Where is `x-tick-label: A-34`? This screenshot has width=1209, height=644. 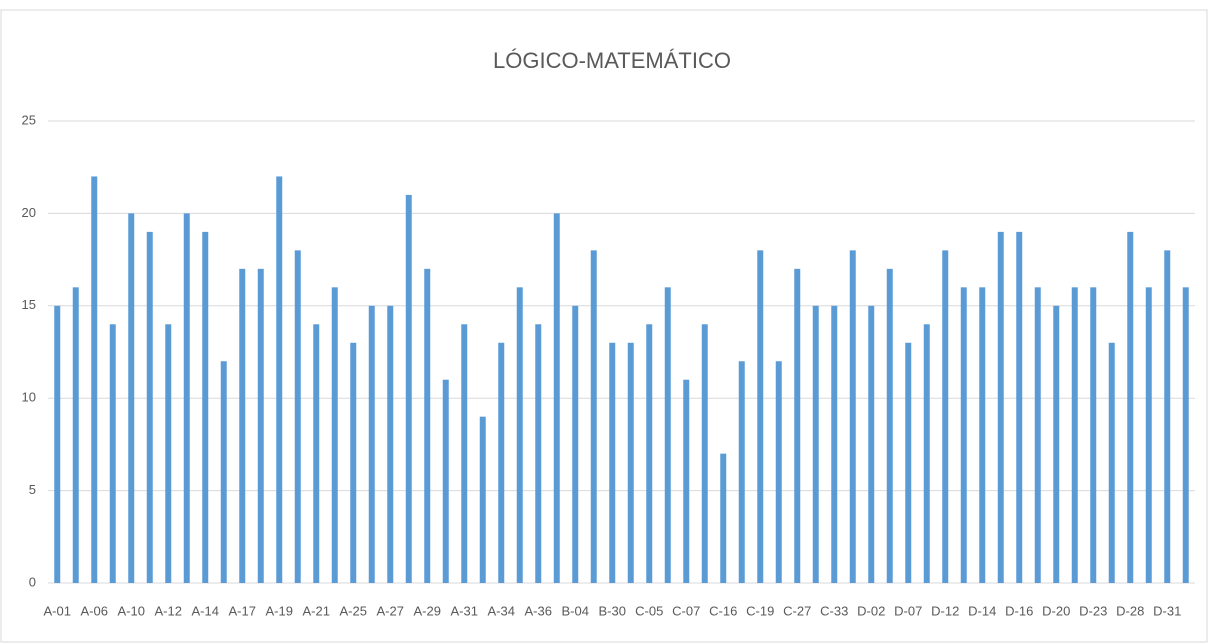 x-tick-label: A-34 is located at coordinates (501, 610).